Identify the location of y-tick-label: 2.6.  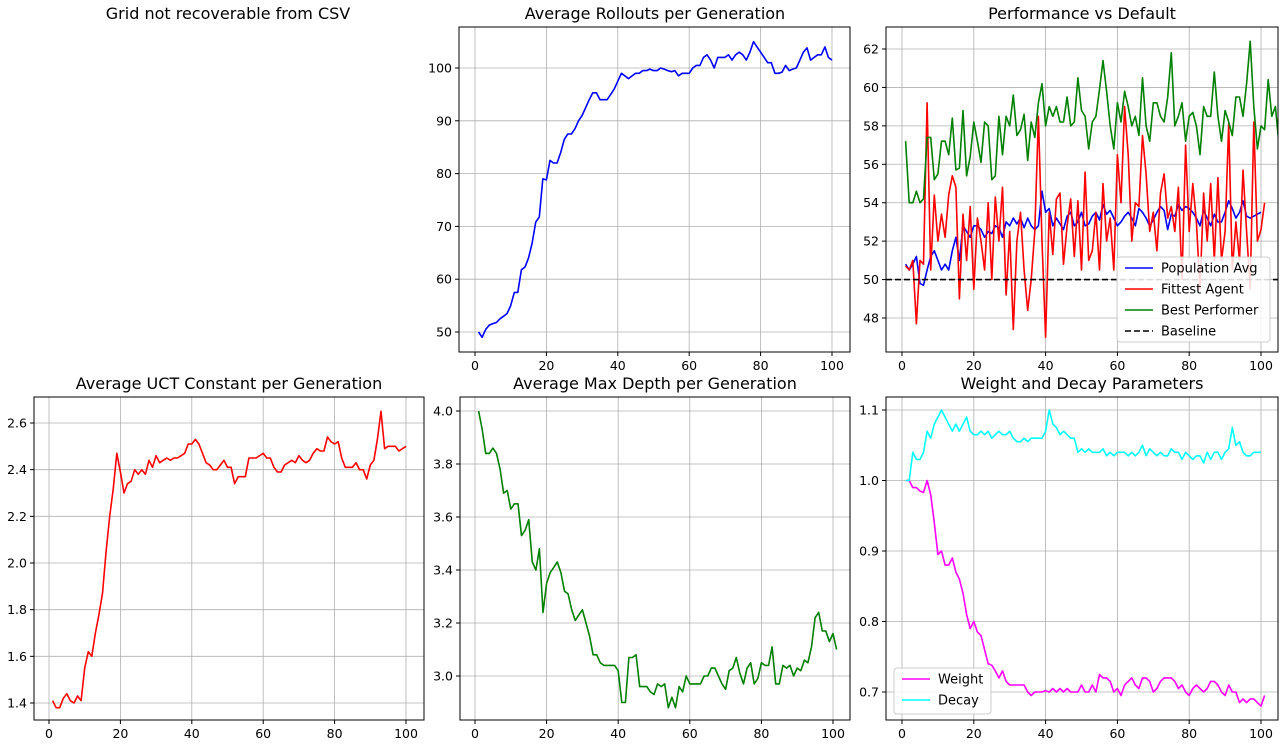
(17, 423).